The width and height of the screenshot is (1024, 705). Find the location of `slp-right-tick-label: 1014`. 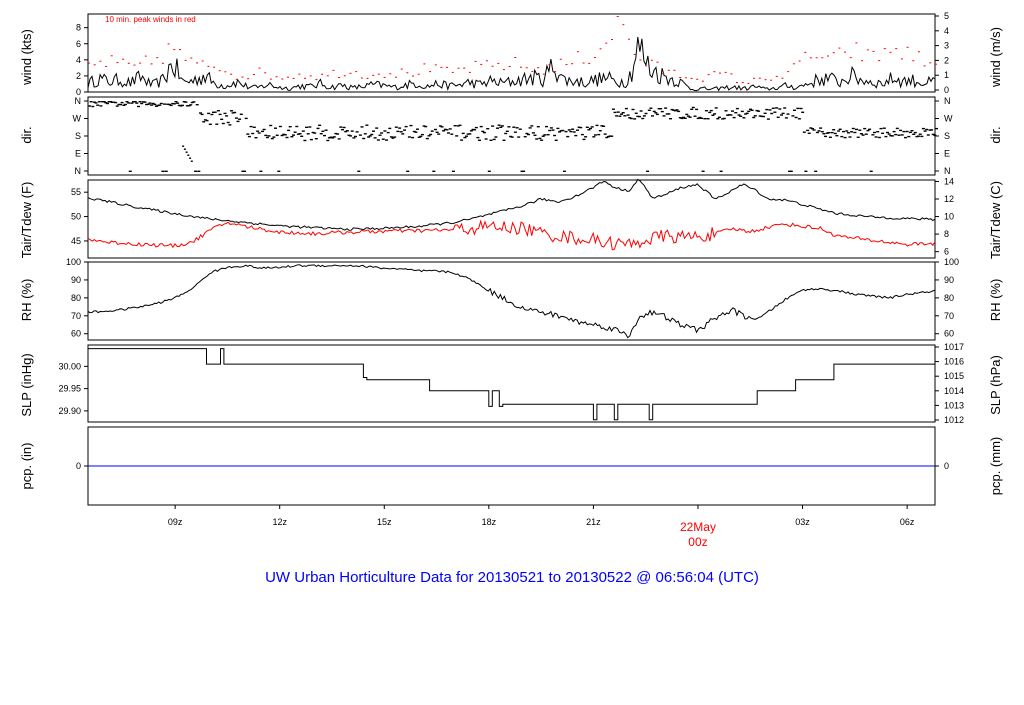

slp-right-tick-label: 1014 is located at coordinates (954, 391).